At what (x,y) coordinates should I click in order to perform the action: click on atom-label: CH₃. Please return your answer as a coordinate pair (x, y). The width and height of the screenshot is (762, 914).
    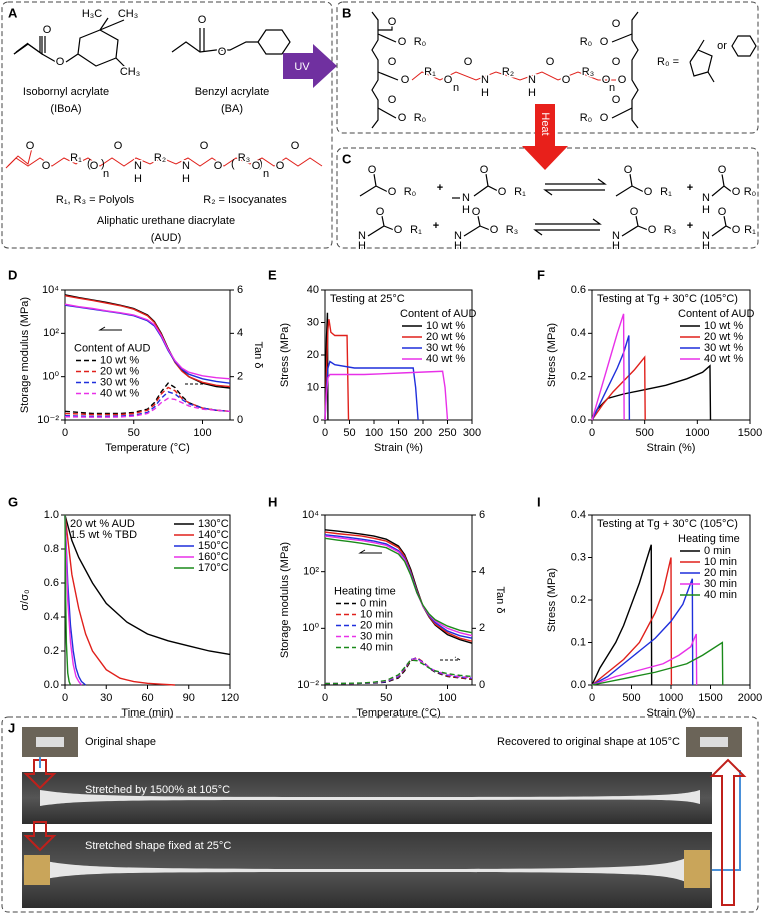
    Looking at the image, I should click on (130, 72).